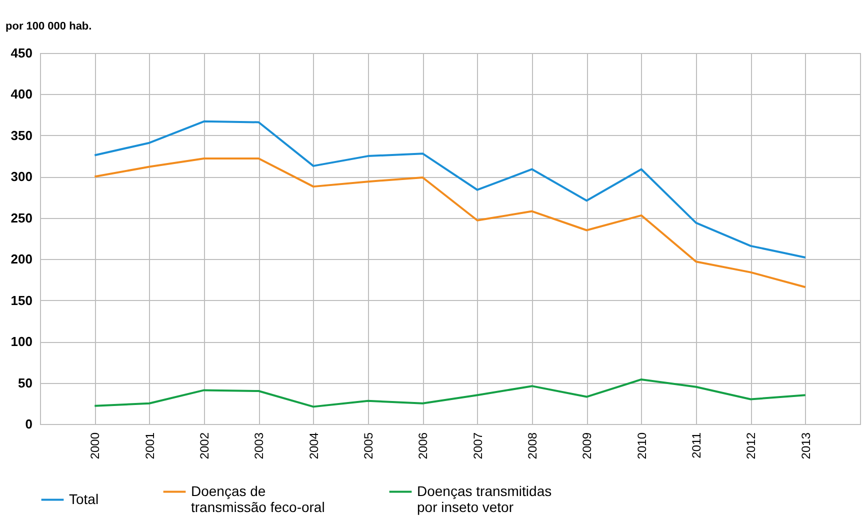 Image resolution: width=862 pixels, height=518 pixels. Describe the element at coordinates (258, 498) in the screenshot. I see `legend-label: Doenças de transmissão feco-oral` at that location.